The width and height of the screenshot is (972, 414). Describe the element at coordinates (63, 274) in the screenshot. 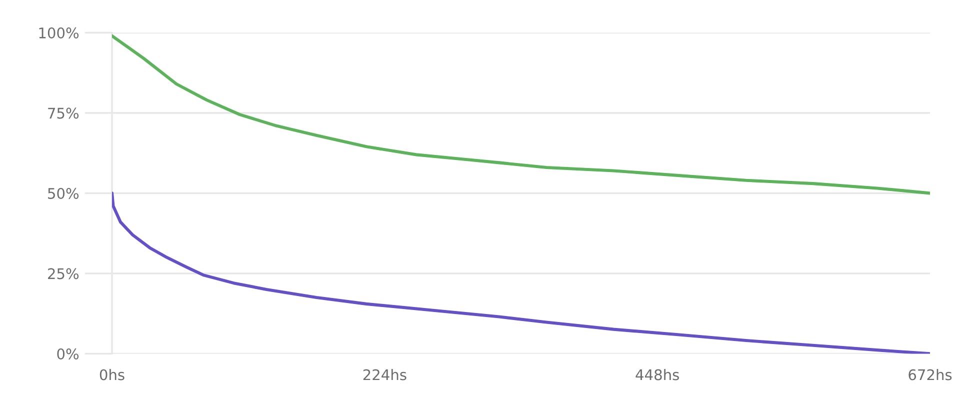

I see `y-tick-label: 25%` at that location.